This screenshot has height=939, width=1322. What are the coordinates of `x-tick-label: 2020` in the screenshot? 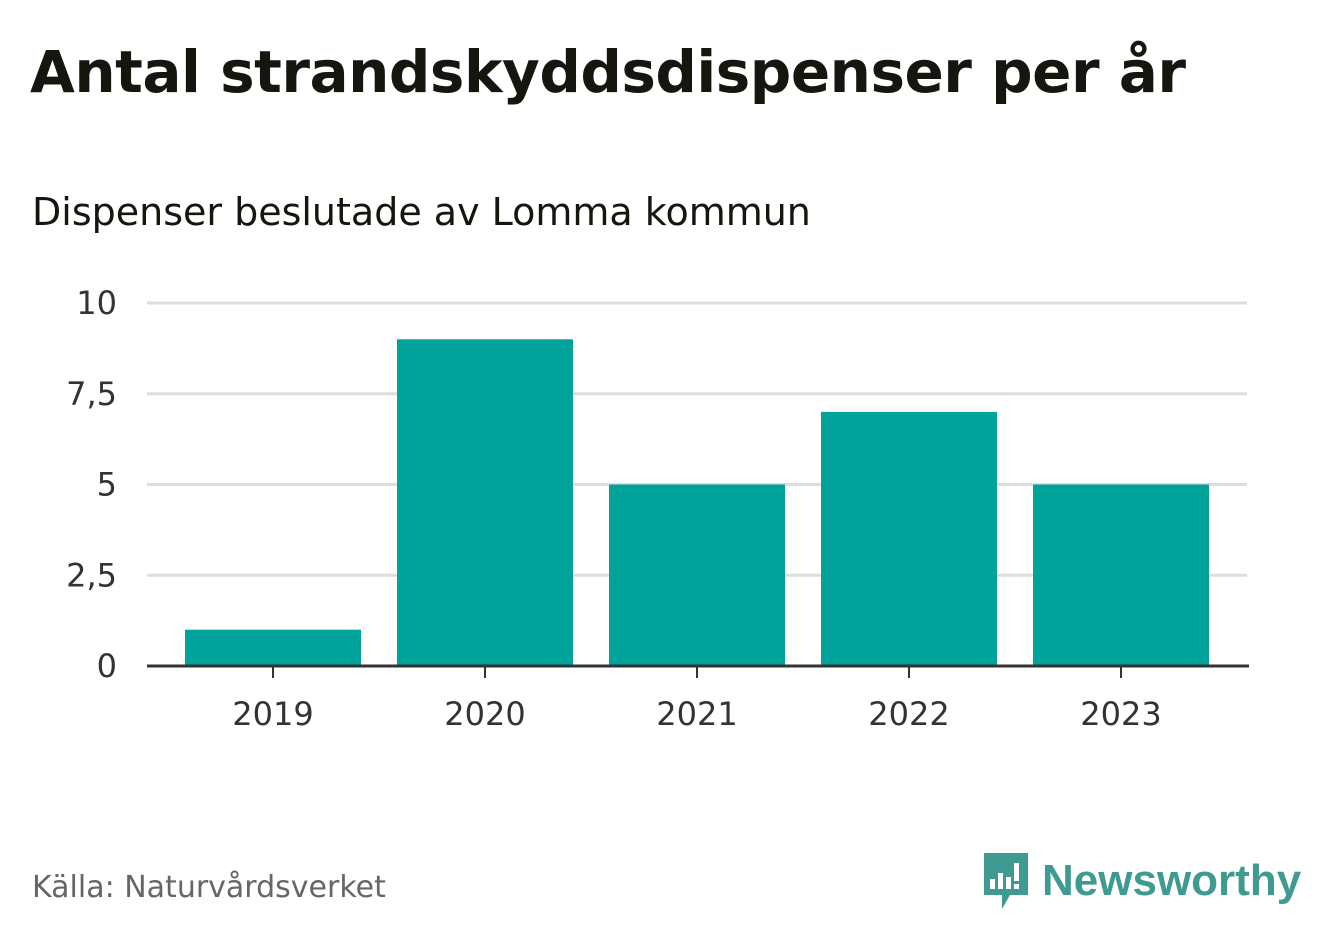 It's located at (484, 714).